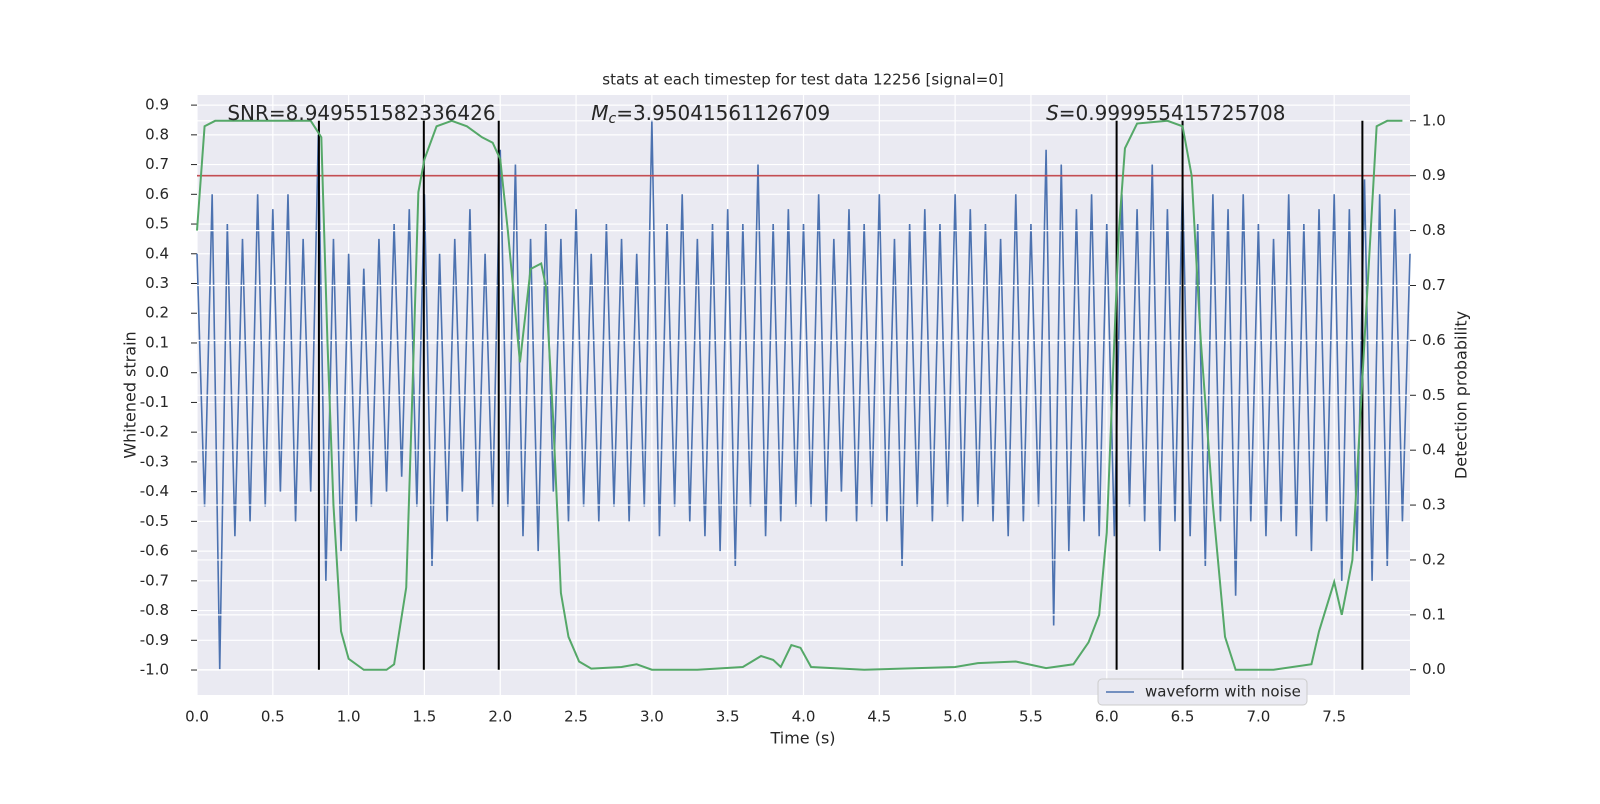 This screenshot has width=1600, height=804. I want to click on y2-tick-label: 0.8, so click(1434, 230).